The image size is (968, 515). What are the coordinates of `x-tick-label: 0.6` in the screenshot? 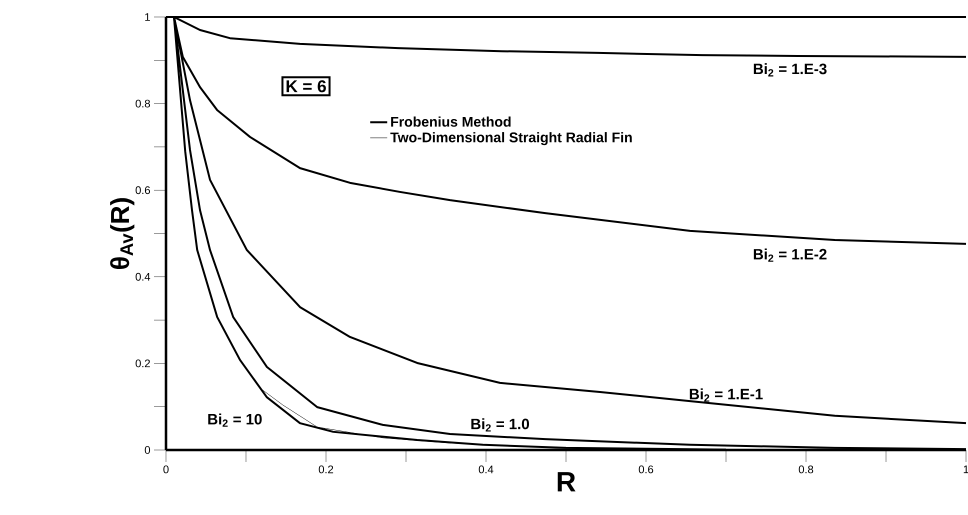 It's located at (646, 470).